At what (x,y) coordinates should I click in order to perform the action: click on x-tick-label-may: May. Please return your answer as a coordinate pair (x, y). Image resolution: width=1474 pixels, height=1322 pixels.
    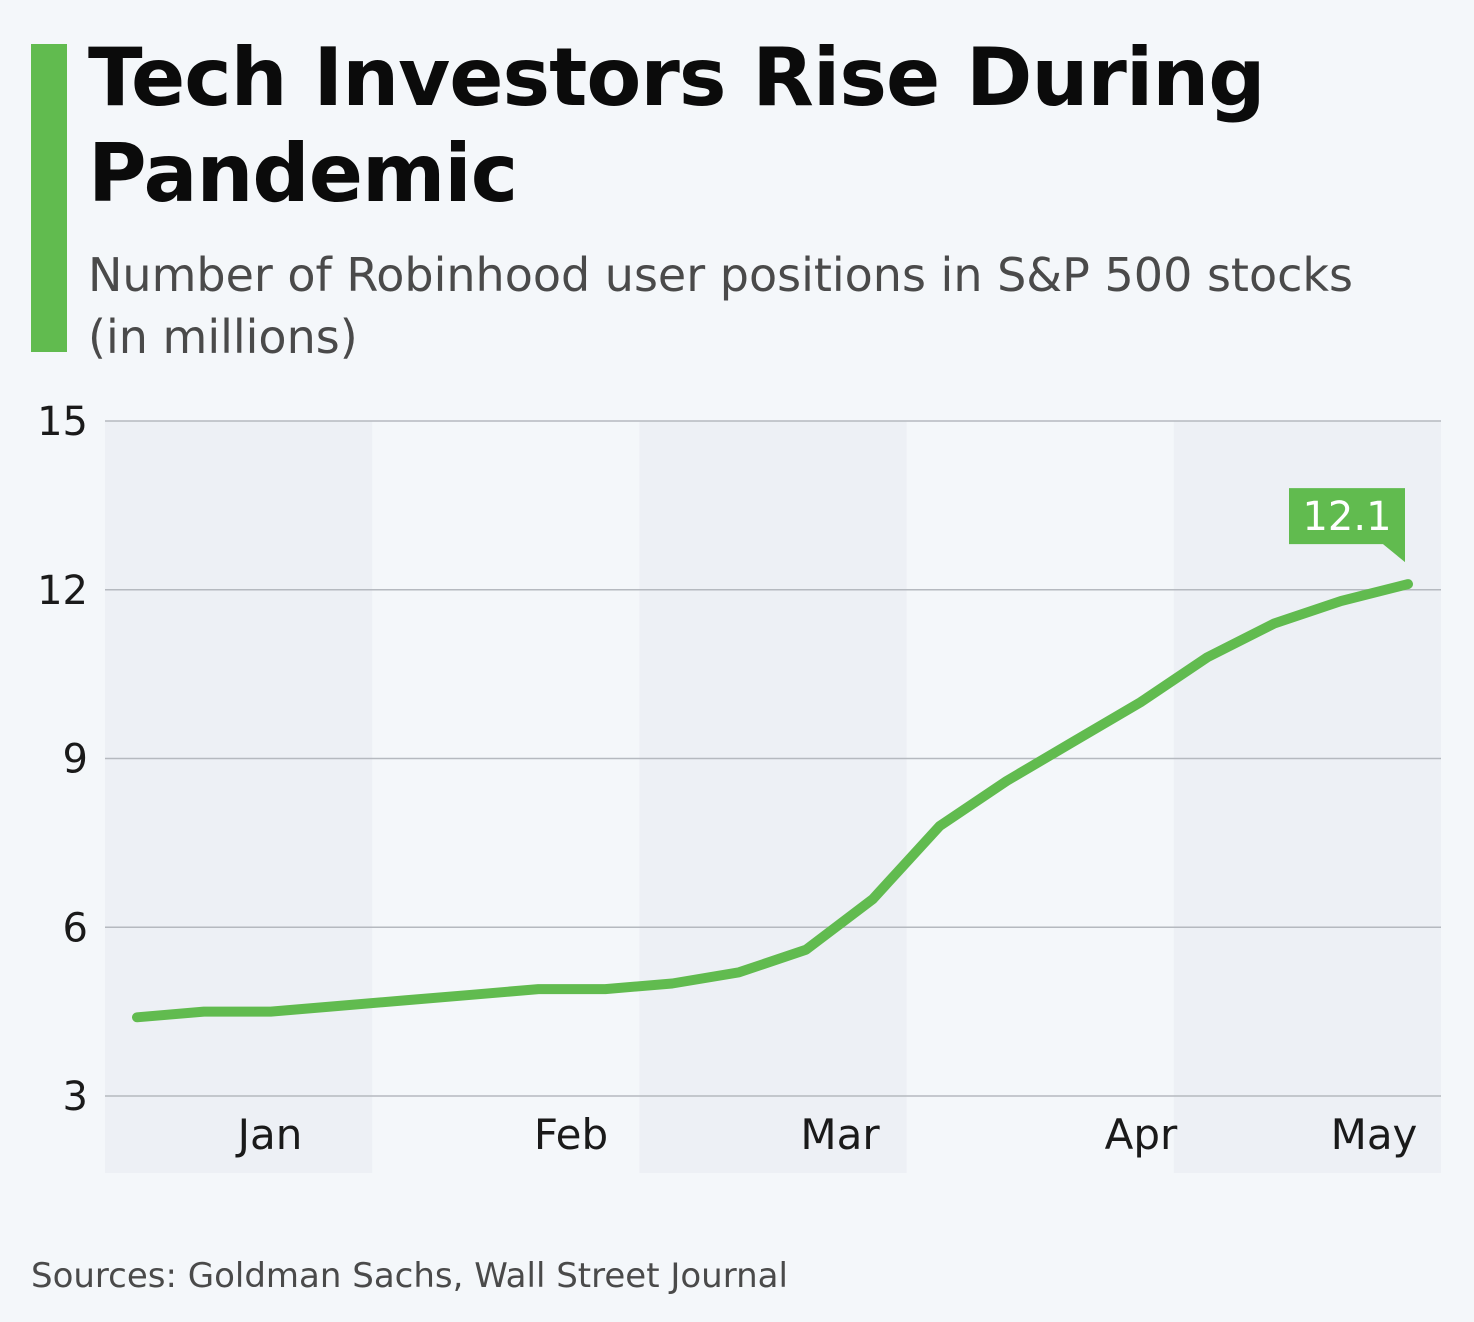
    Looking at the image, I should click on (1374, 1134).